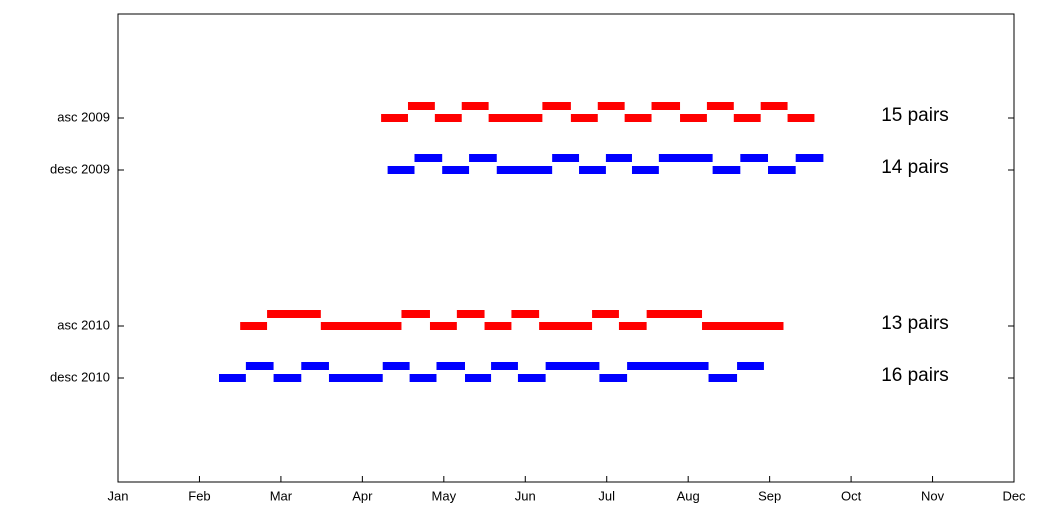 The image size is (1050, 520). Describe the element at coordinates (525, 495) in the screenshot. I see `x-tick-label: Jun` at that location.